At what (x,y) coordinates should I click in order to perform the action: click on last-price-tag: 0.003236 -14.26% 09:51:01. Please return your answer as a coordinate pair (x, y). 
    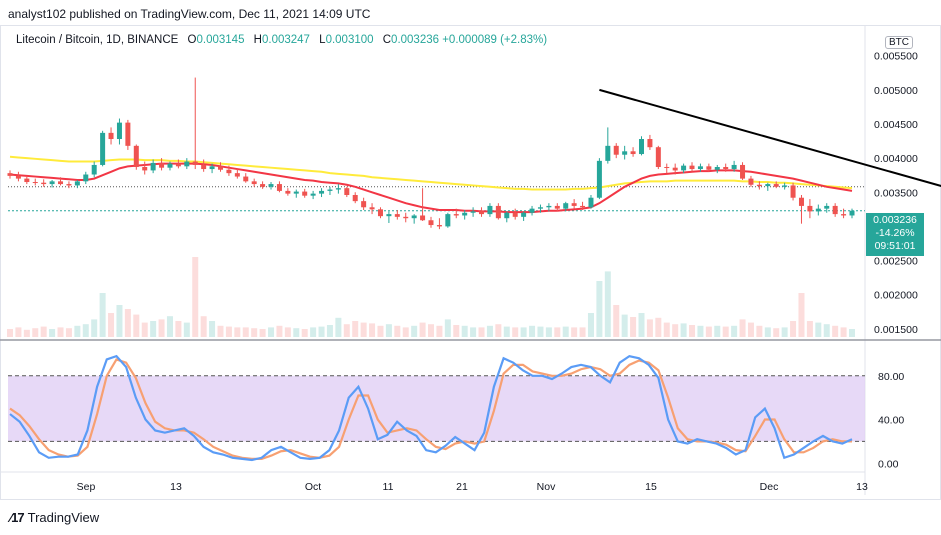
    Looking at the image, I should click on (895, 234).